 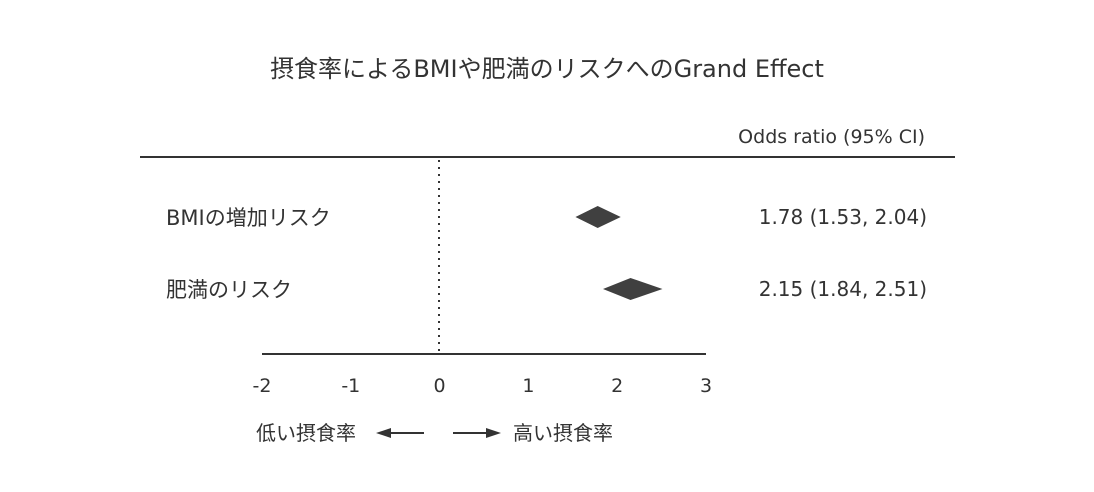 I want to click on x-tick-labels: -2 -1 0 1 2 3, so click(x=483, y=386).